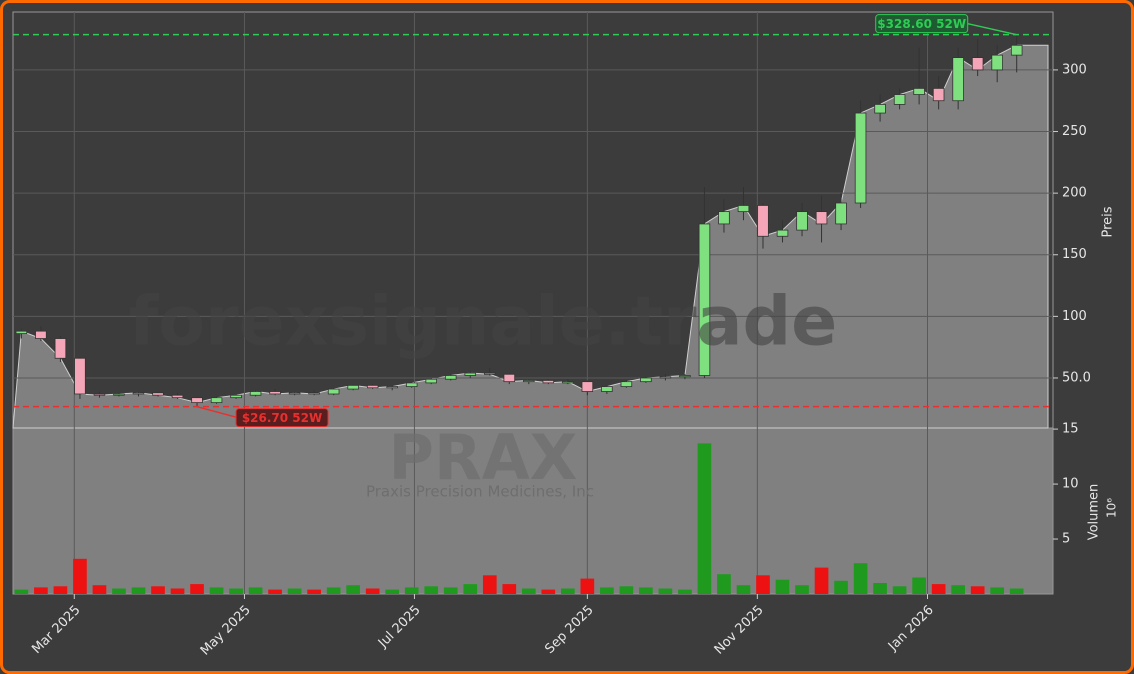  I want to click on volume-axis-label: Volumen, so click(1094, 512).